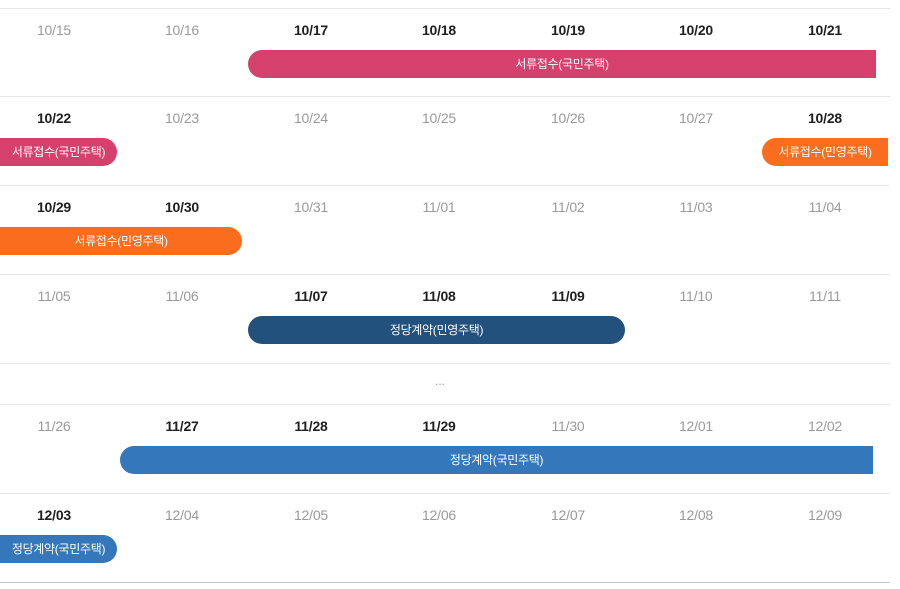 This screenshot has height=589, width=900. What do you see at coordinates (54, 118) in the screenshot?
I see `date-cell: 10/22` at bounding box center [54, 118].